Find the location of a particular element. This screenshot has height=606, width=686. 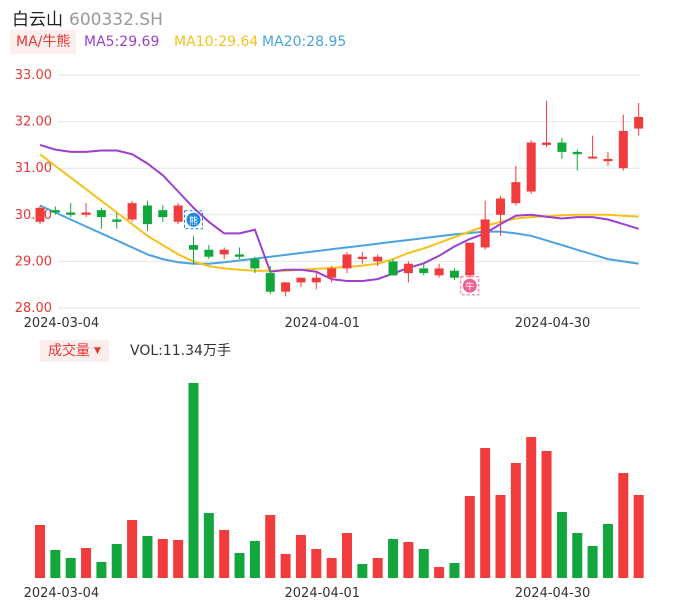

marker-glyph: 牛 is located at coordinates (469, 287).